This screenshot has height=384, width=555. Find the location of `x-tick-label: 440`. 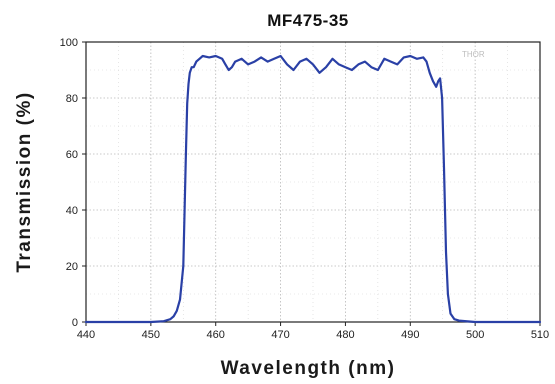

x-tick-label: 440 is located at coordinates (86, 335).